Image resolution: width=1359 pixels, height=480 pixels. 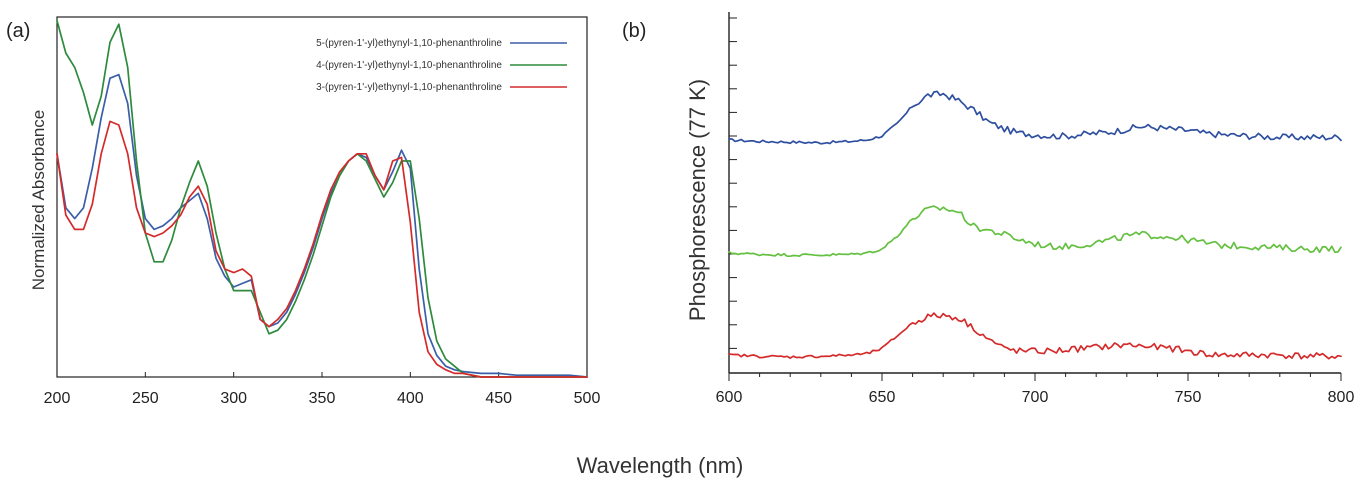 I want to click on panel-b-x-tick-label: 750, so click(x=1188, y=397).